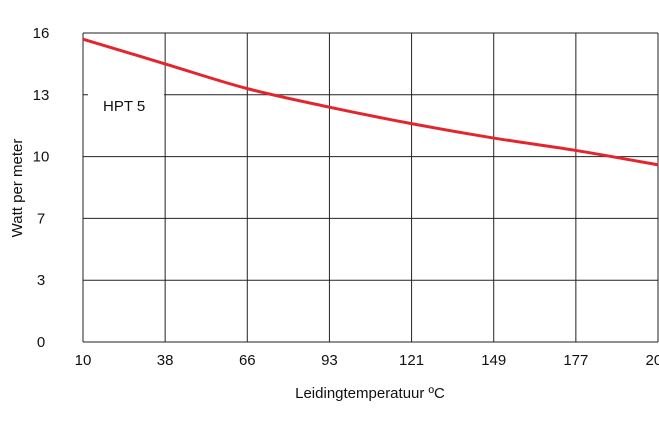 The height and width of the screenshot is (430, 659). Describe the element at coordinates (247, 360) in the screenshot. I see `x-tick-label: 66` at that location.